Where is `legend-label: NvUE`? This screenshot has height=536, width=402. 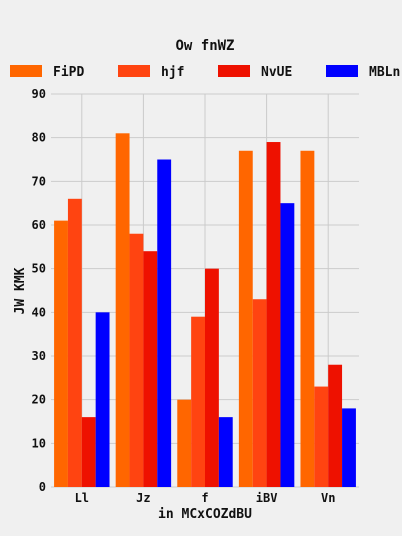
legend-label: NvUE is located at coordinates (276, 72).